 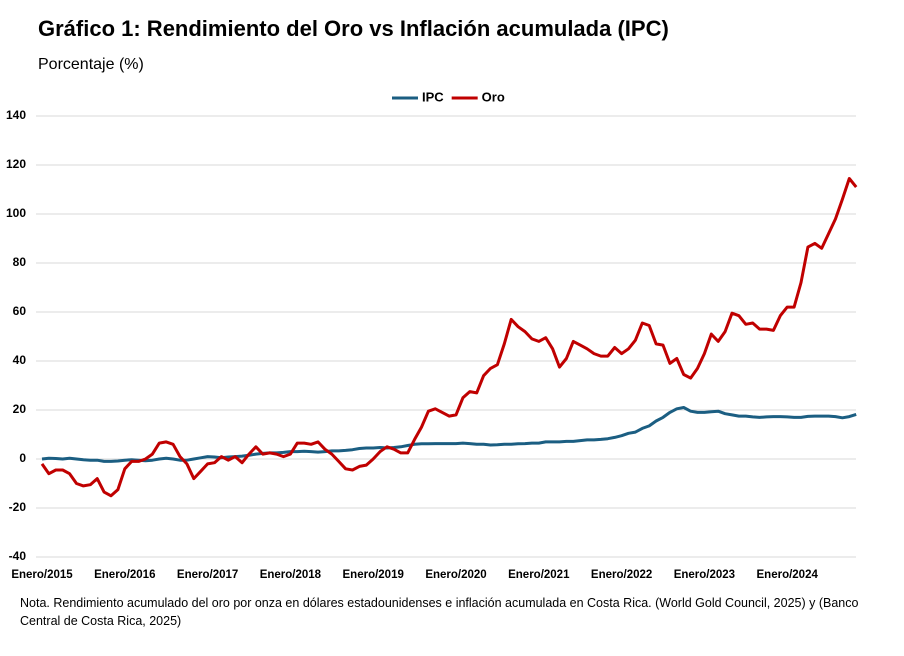 What do you see at coordinates (20, 262) in the screenshot?
I see `y-tick-label: 80` at bounding box center [20, 262].